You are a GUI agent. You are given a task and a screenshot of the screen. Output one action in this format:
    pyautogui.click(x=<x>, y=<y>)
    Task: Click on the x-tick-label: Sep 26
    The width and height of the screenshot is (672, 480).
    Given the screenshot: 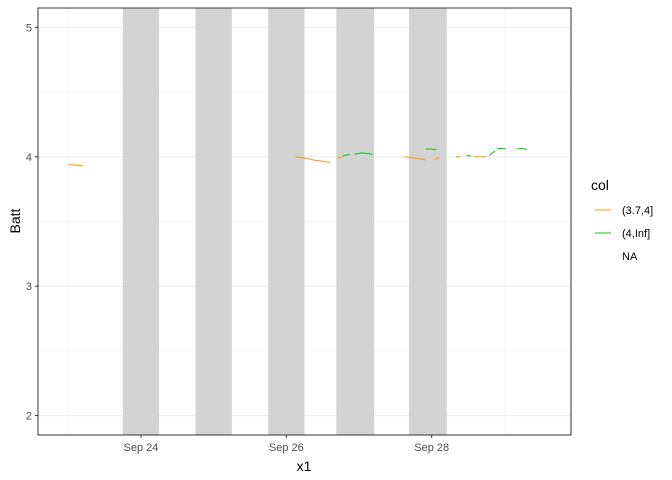 What is the action you would take?
    pyautogui.click(x=286, y=448)
    